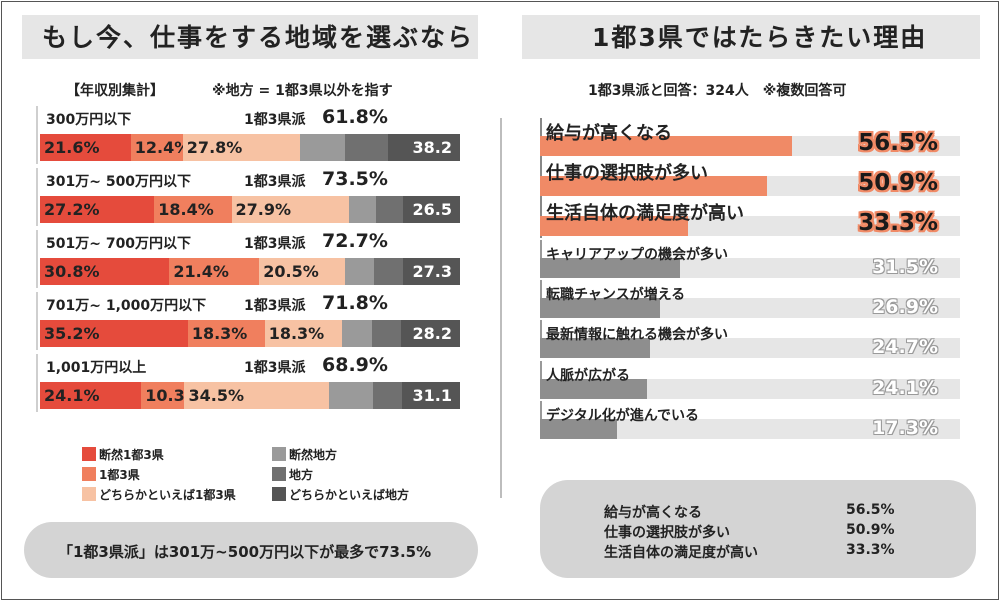  I want to click on summary-pill, so click(758, 529).